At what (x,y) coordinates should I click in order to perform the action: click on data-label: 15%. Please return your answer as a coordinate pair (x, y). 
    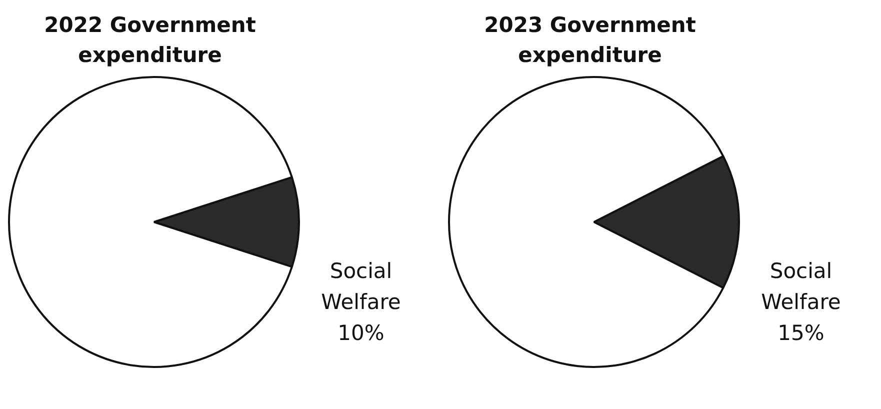
    Looking at the image, I should click on (801, 333).